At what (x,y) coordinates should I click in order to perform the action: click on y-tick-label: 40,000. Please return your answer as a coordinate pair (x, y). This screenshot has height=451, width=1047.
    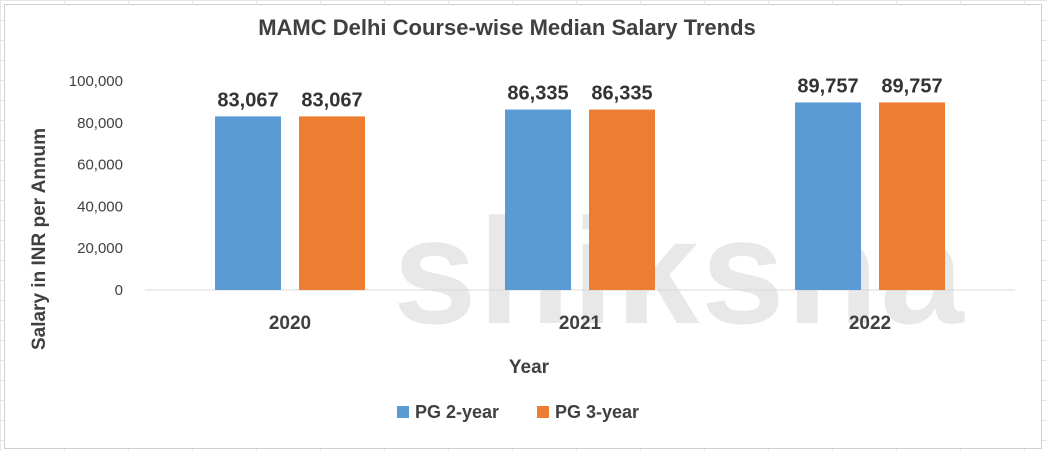
    Looking at the image, I should click on (100, 206).